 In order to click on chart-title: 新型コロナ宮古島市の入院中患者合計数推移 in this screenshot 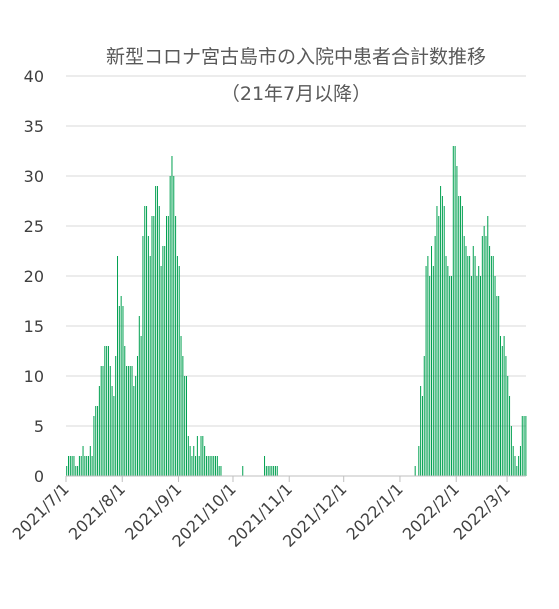, I will do `click(296, 57)`.